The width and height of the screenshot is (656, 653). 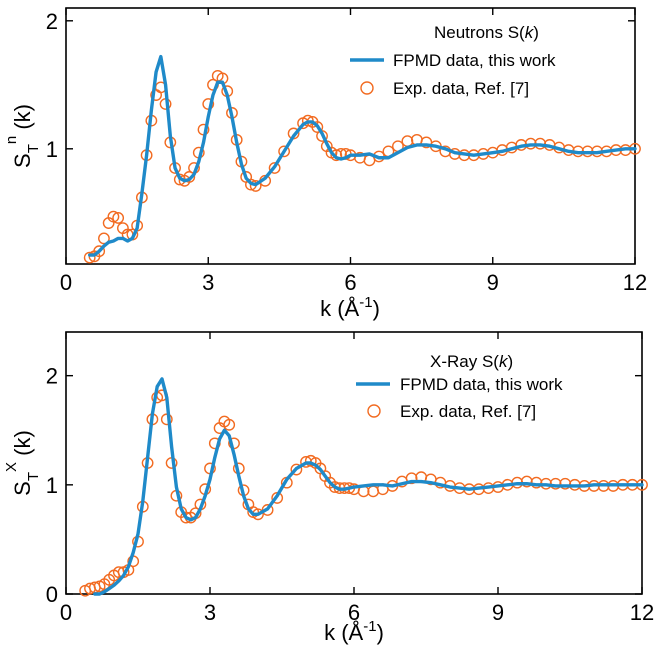 What do you see at coordinates (52, 376) in the screenshot?
I see `y-tick-label-bottom: 2` at bounding box center [52, 376].